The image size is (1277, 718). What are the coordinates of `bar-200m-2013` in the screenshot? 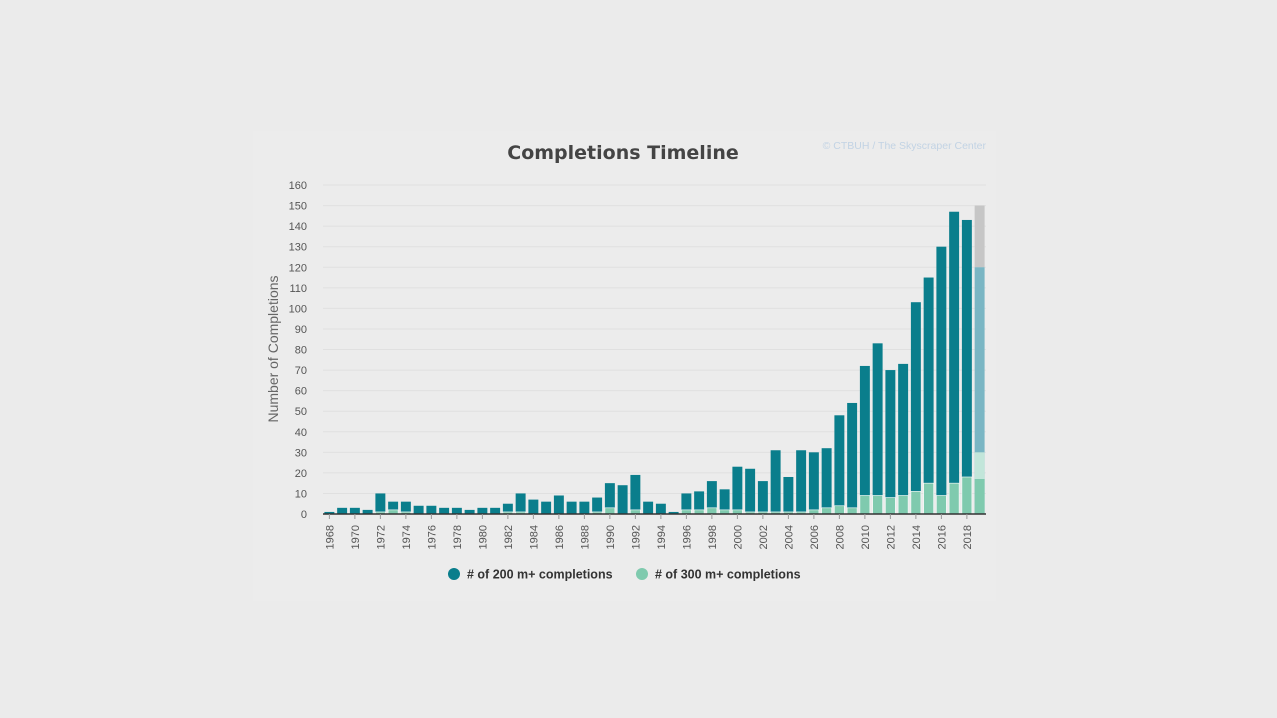 It's located at (903, 438).